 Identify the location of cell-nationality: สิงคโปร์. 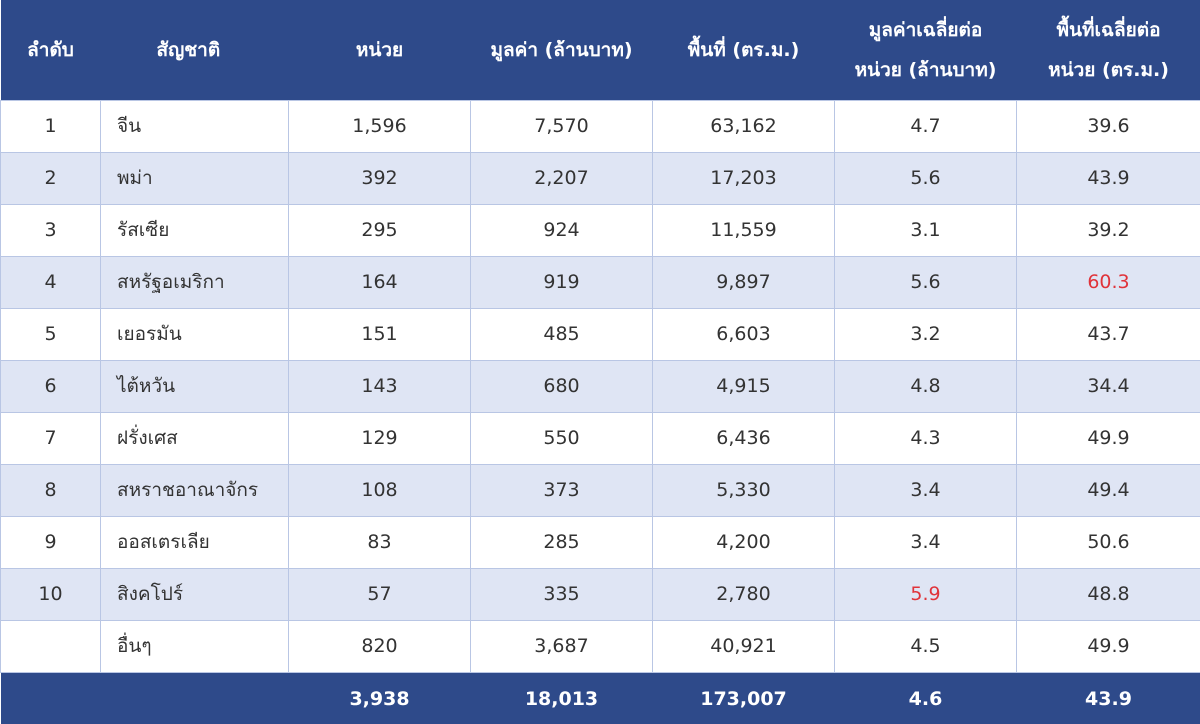
(194, 594).